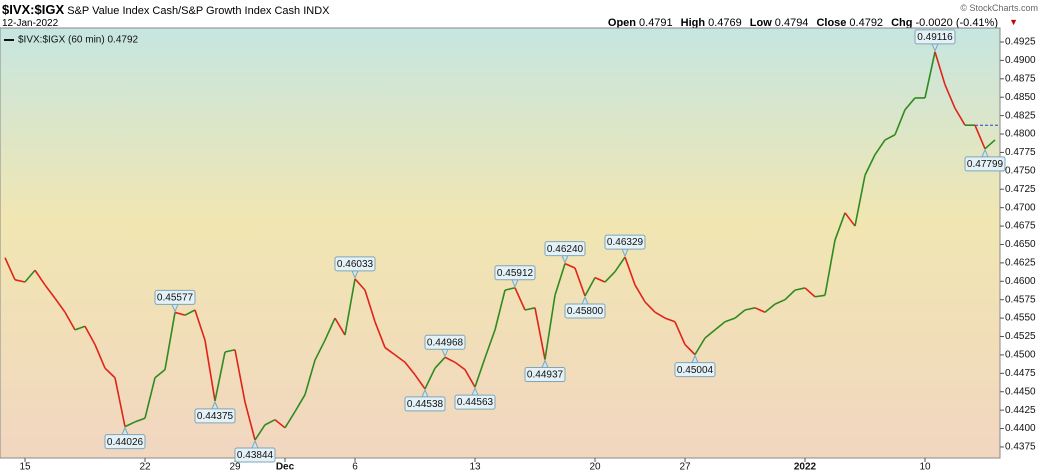  What do you see at coordinates (625, 242) in the screenshot?
I see `value-label: 0.46329` at bounding box center [625, 242].